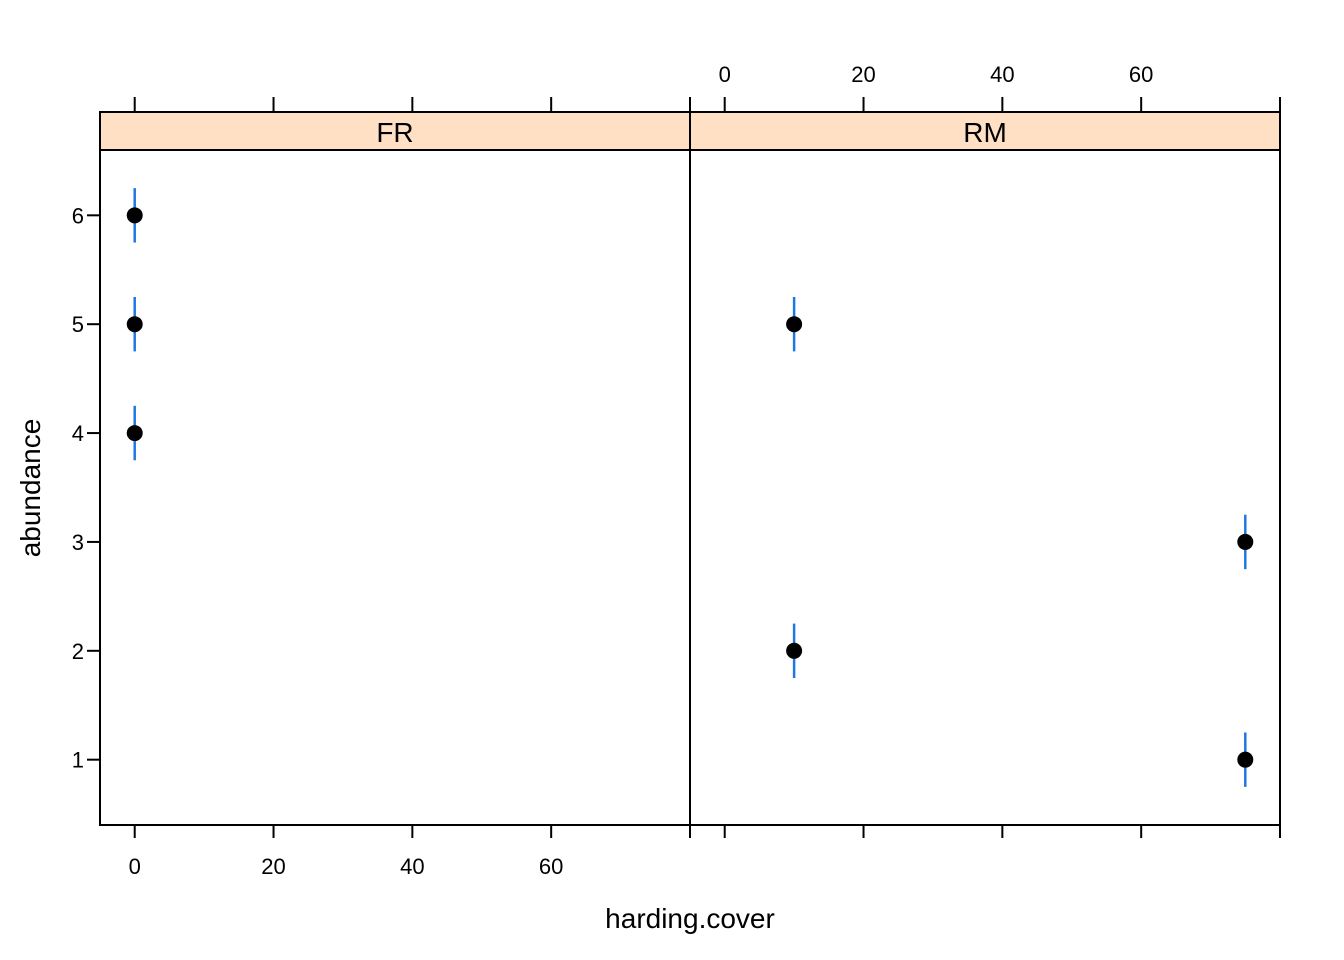  Describe the element at coordinates (78, 433) in the screenshot. I see `y-tick-label: 4` at that location.